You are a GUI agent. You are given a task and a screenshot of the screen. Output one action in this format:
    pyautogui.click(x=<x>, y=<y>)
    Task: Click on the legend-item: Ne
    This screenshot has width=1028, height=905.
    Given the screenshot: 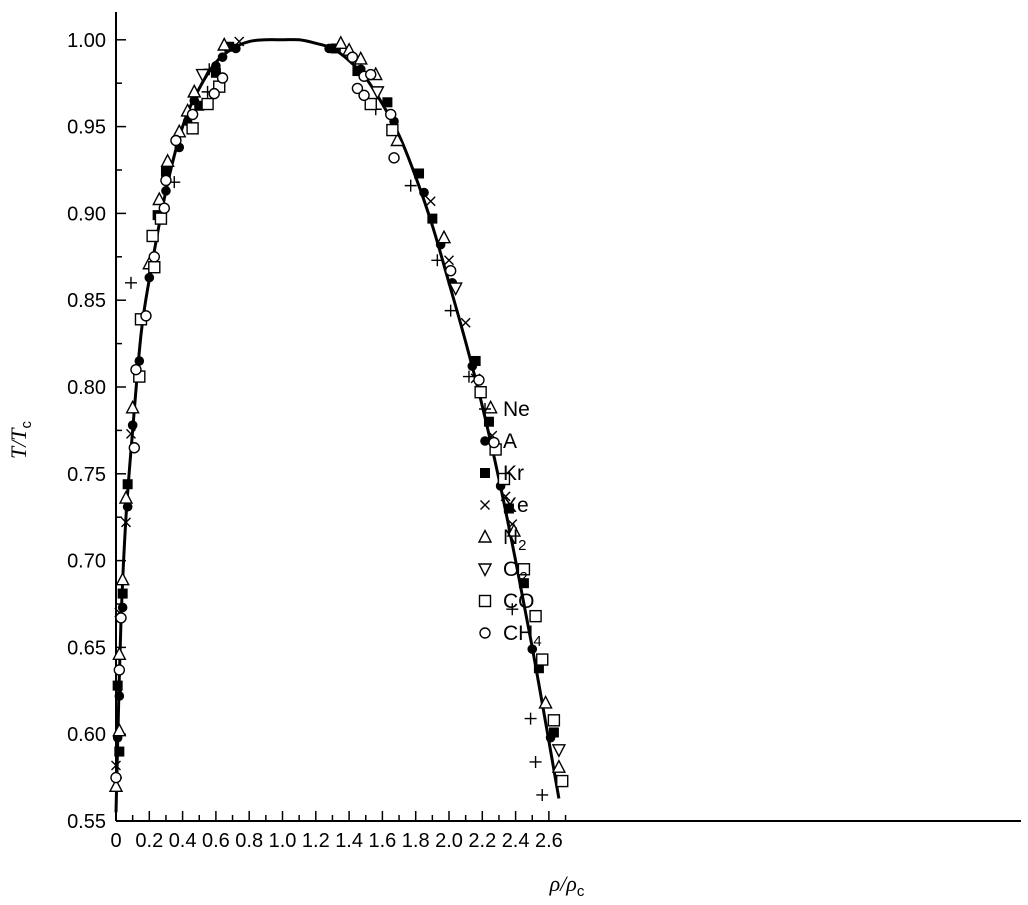 What is the action you would take?
    pyautogui.click(x=504, y=409)
    